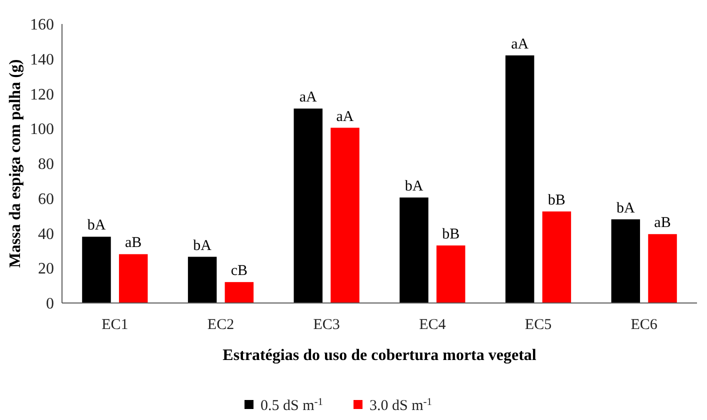 The image size is (707, 420). What do you see at coordinates (50, 304) in the screenshot?
I see `y-tick-label: 0` at bounding box center [50, 304].